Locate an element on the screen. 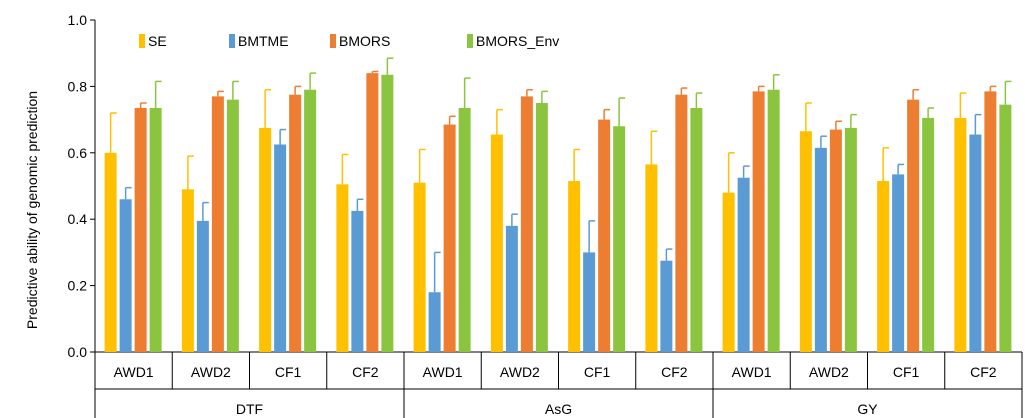 This screenshot has width=1025, height=418. legend-label: BMORS_Env is located at coordinates (517, 41).